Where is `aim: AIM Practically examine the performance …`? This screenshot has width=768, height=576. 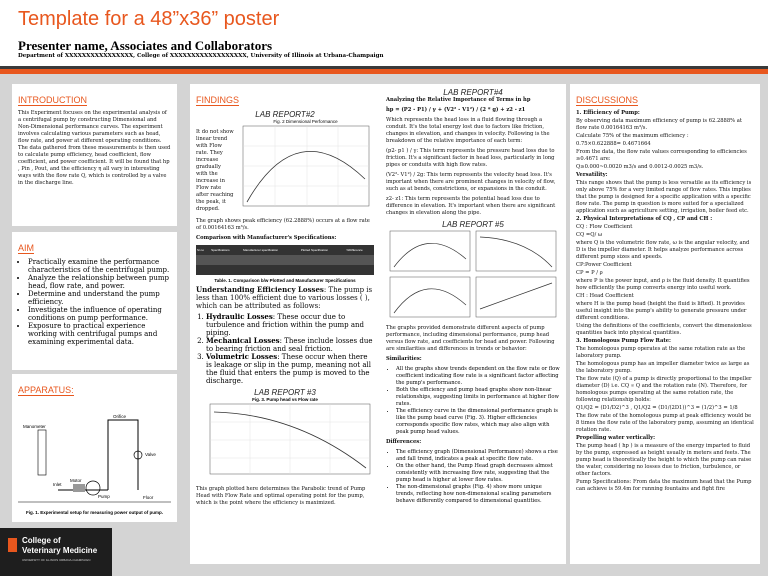
aim: AIM Practically examine the performance … is located at coordinates (94, 301).